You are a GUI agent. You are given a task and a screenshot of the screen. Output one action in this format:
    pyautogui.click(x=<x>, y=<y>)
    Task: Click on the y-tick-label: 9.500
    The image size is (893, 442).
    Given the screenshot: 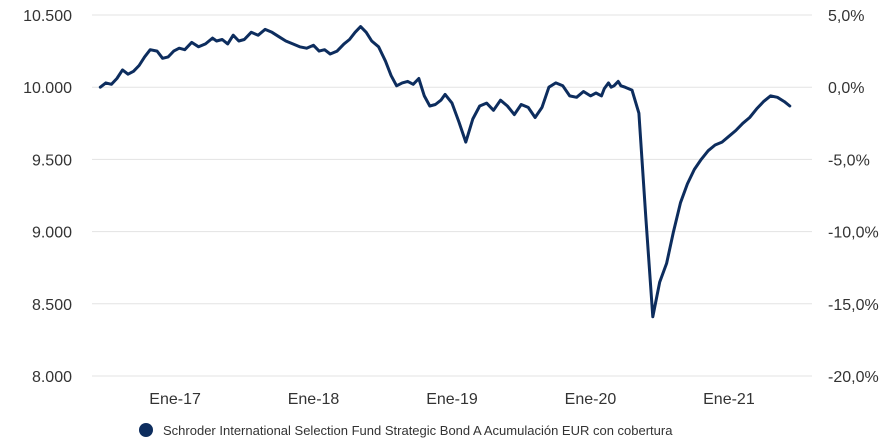 What is the action you would take?
    pyautogui.click(x=52, y=160)
    